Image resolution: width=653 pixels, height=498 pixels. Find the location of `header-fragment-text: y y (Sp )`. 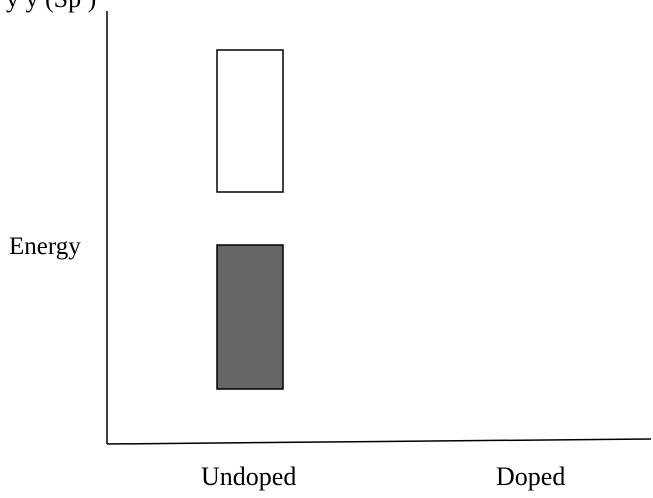

header-fragment-text: y y (Sp ) is located at coordinates (51, 6).